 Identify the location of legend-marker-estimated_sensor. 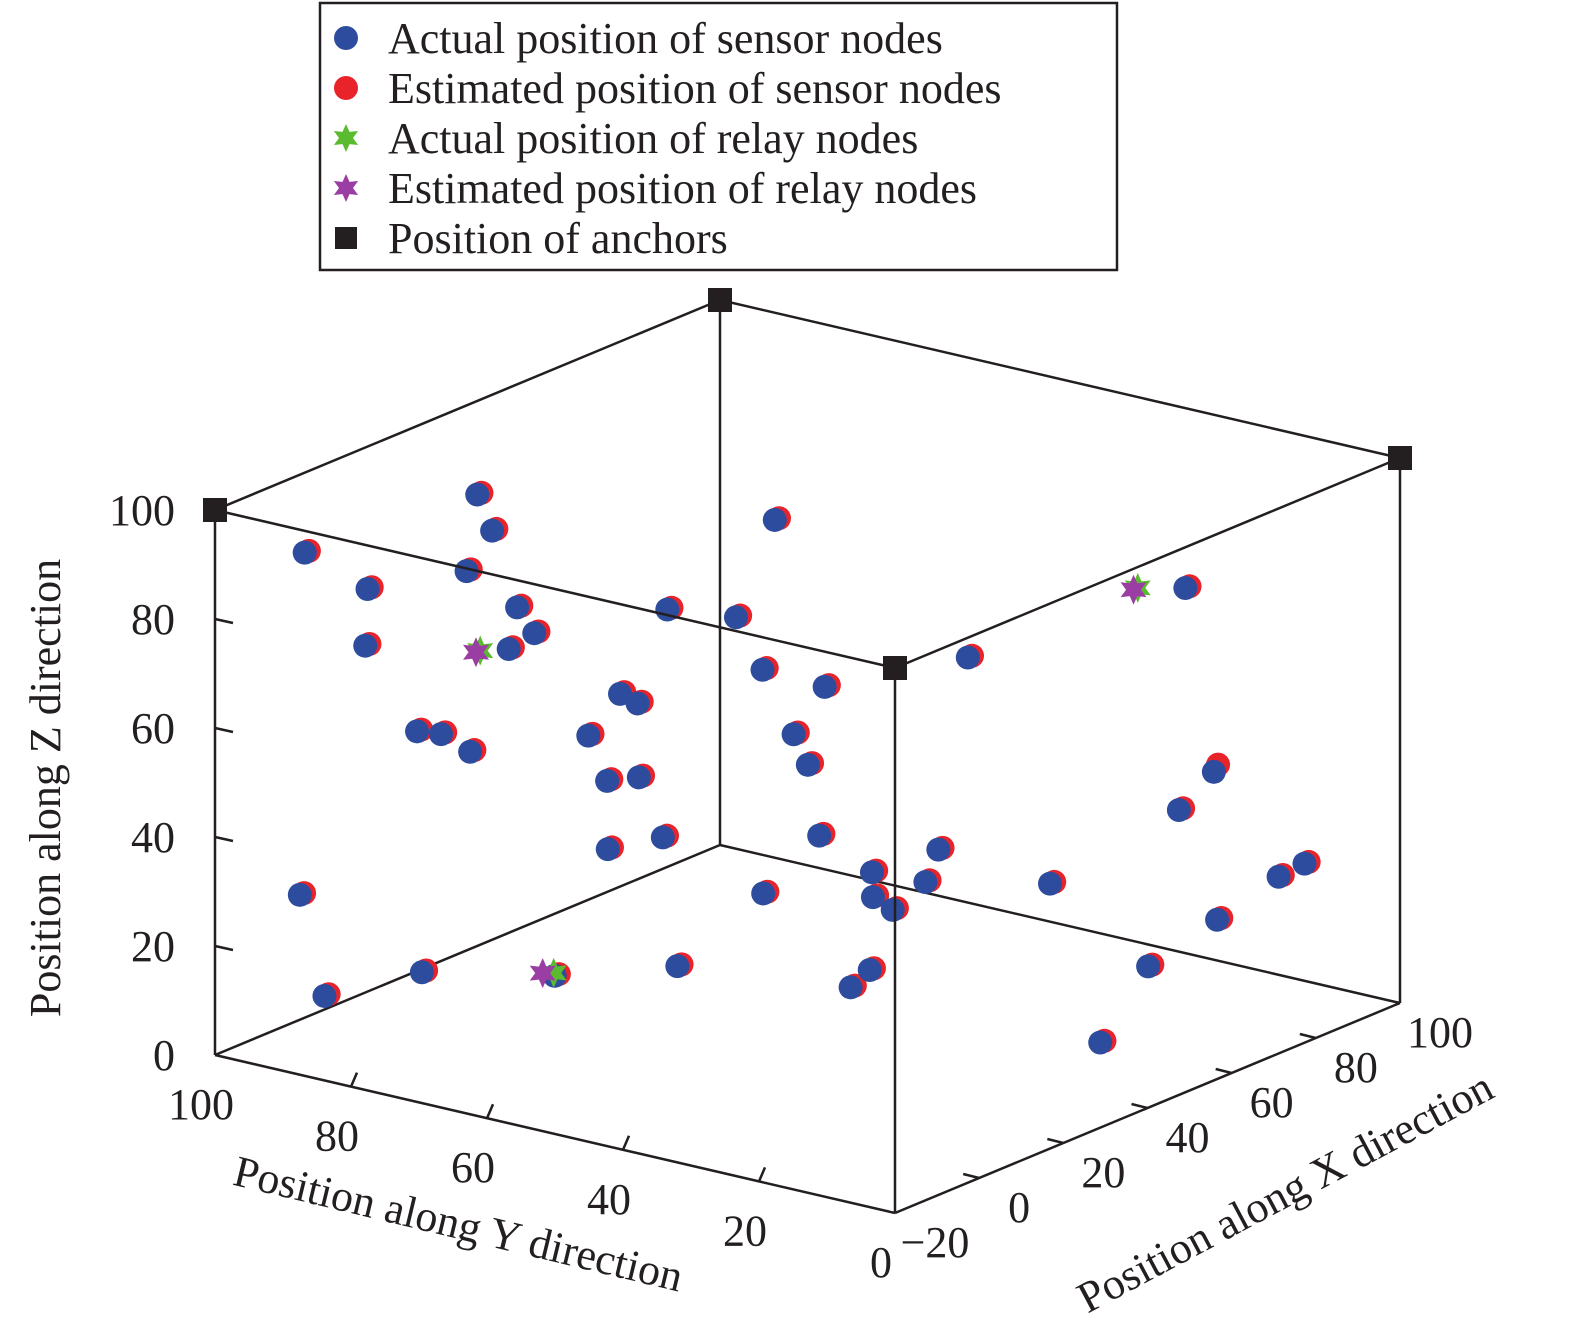
(346, 88).